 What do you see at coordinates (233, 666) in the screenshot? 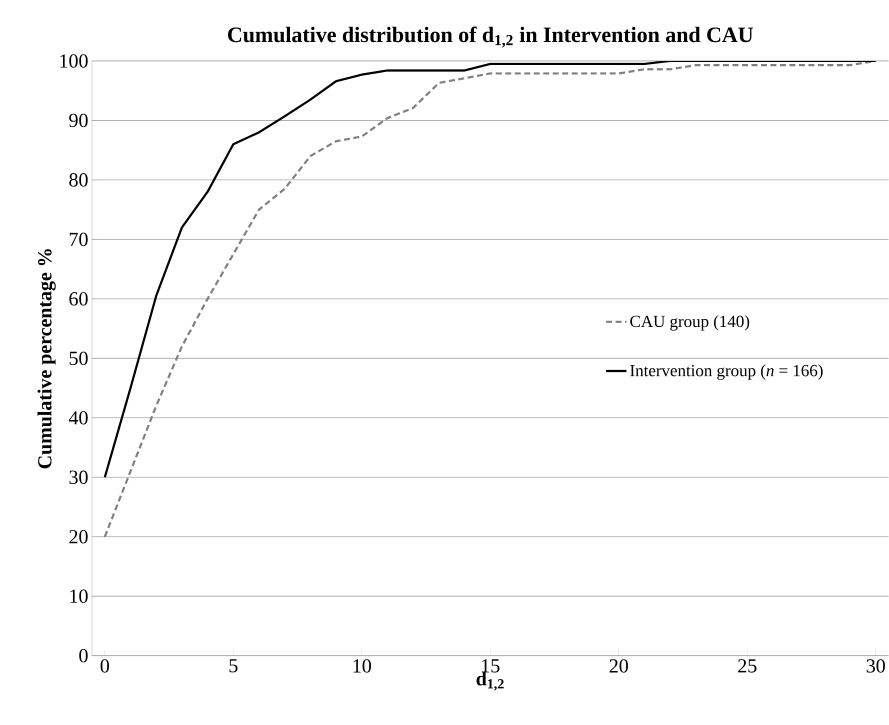
I see `x-tick-label: 5` at bounding box center [233, 666].